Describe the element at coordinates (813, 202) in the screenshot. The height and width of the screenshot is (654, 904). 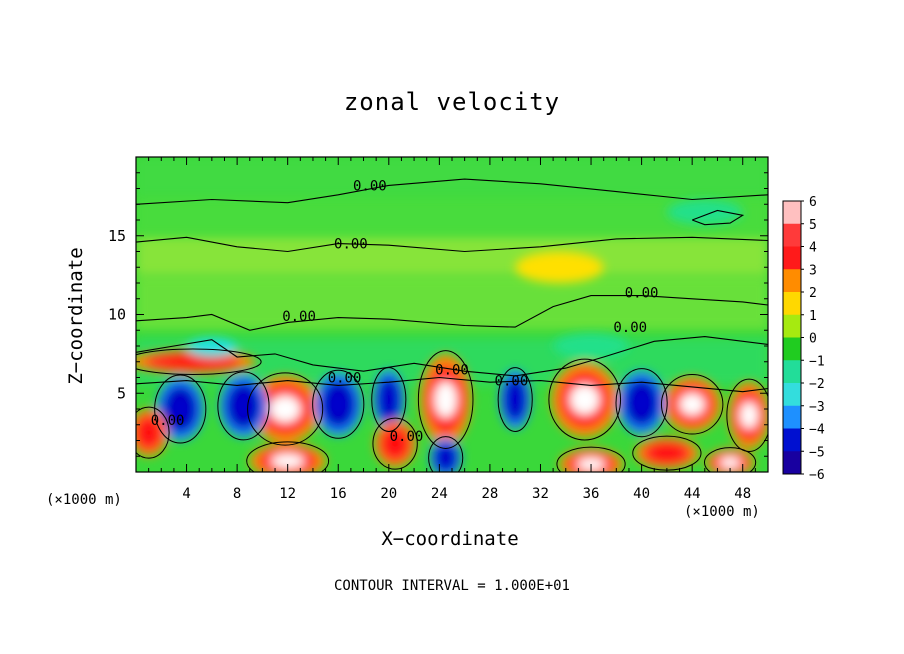
I see `colorbar-tick-label: 6` at that location.